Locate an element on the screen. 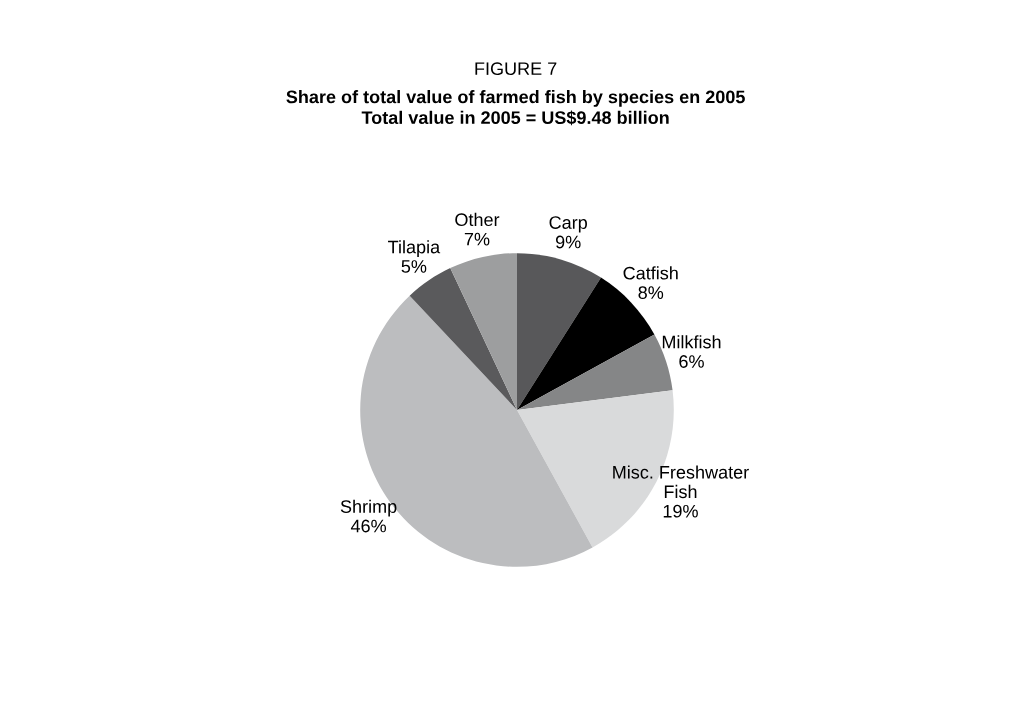  slice-label: Catfish is located at coordinates (650, 273).